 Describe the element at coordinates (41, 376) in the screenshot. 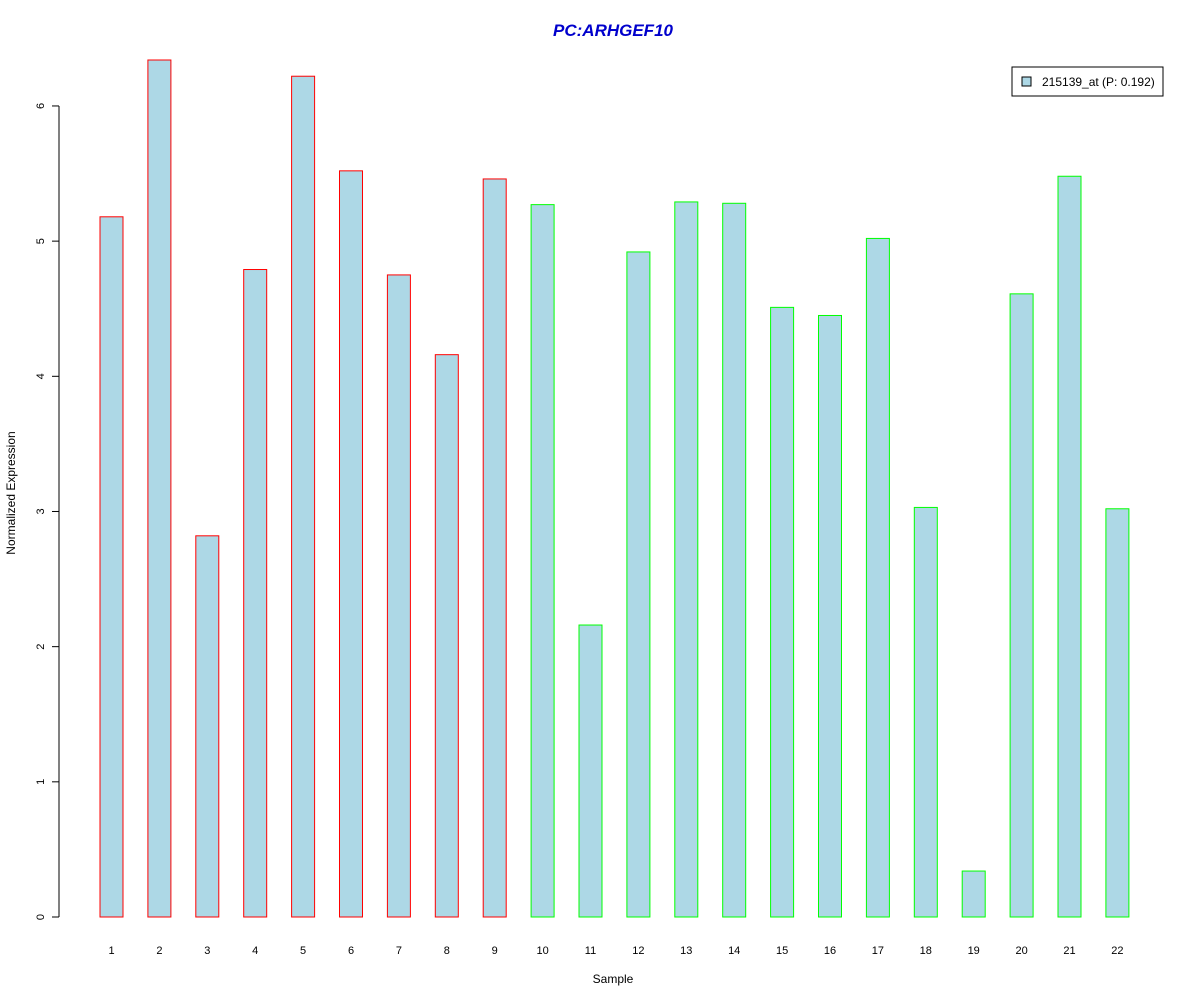

I see `y-tick-label: 4` at that location.